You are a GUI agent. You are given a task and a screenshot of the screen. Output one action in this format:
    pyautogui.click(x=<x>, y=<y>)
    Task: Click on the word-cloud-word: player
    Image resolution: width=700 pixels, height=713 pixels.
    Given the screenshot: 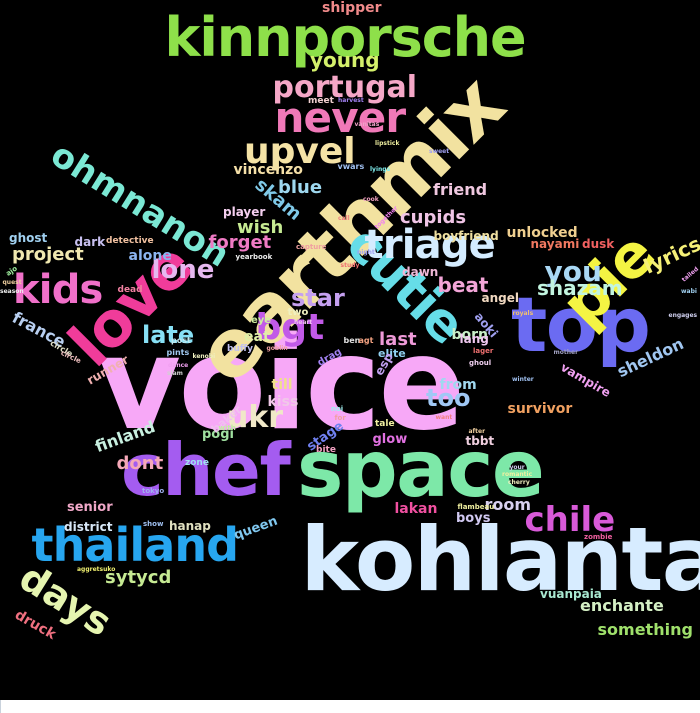 What is the action you would take?
    pyautogui.click(x=244, y=212)
    